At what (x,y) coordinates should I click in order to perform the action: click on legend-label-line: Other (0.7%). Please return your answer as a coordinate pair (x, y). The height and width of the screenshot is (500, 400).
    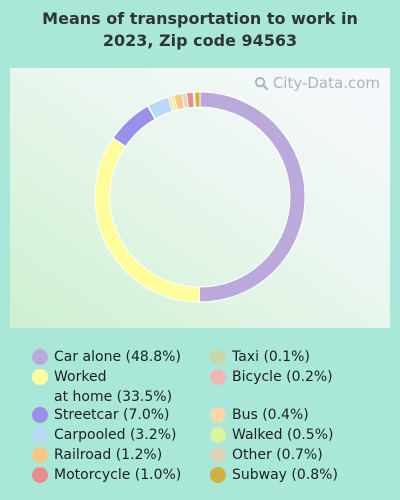
    Looking at the image, I should click on (277, 455).